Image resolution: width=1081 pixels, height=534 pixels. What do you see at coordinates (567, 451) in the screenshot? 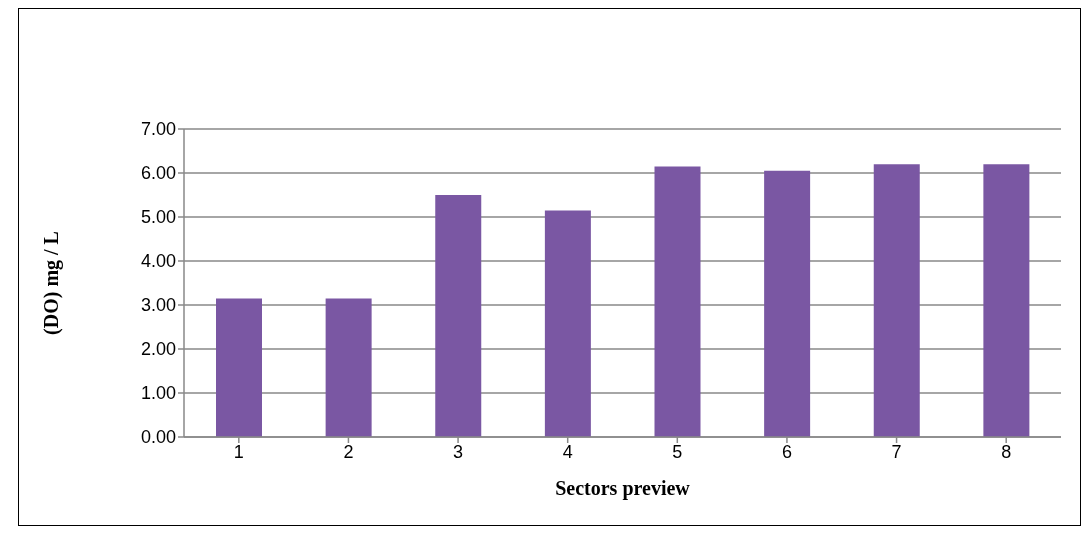
I see `x-tick-label: 4` at bounding box center [567, 451].